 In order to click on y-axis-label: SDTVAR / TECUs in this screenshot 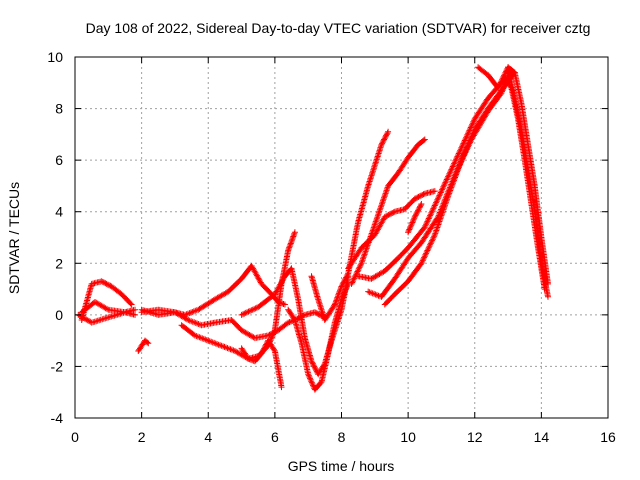, I will do `click(14, 238)`.